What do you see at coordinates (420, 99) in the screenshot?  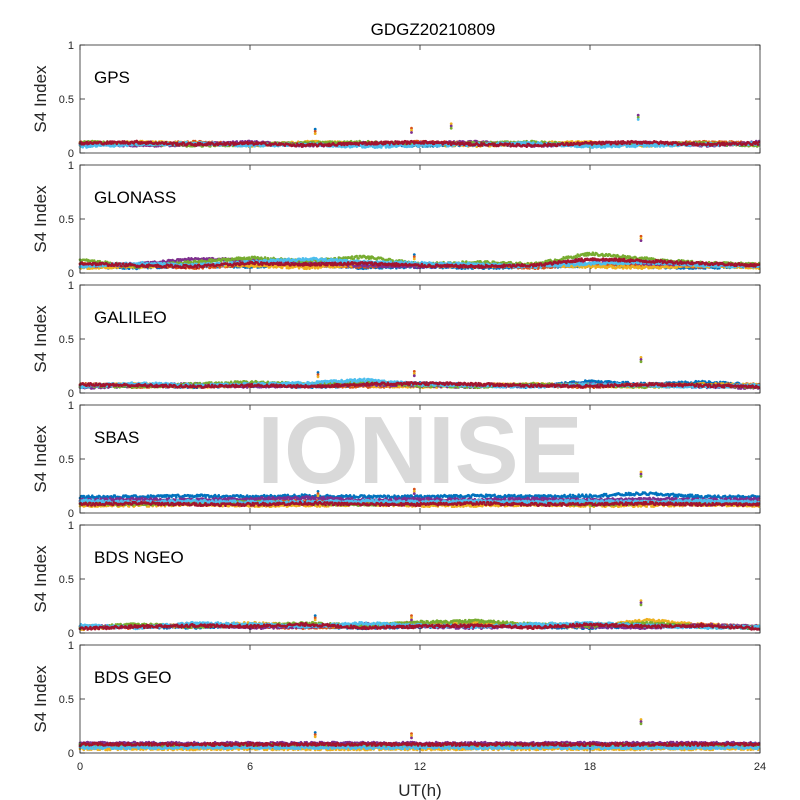 I see `plot-area` at bounding box center [420, 99].